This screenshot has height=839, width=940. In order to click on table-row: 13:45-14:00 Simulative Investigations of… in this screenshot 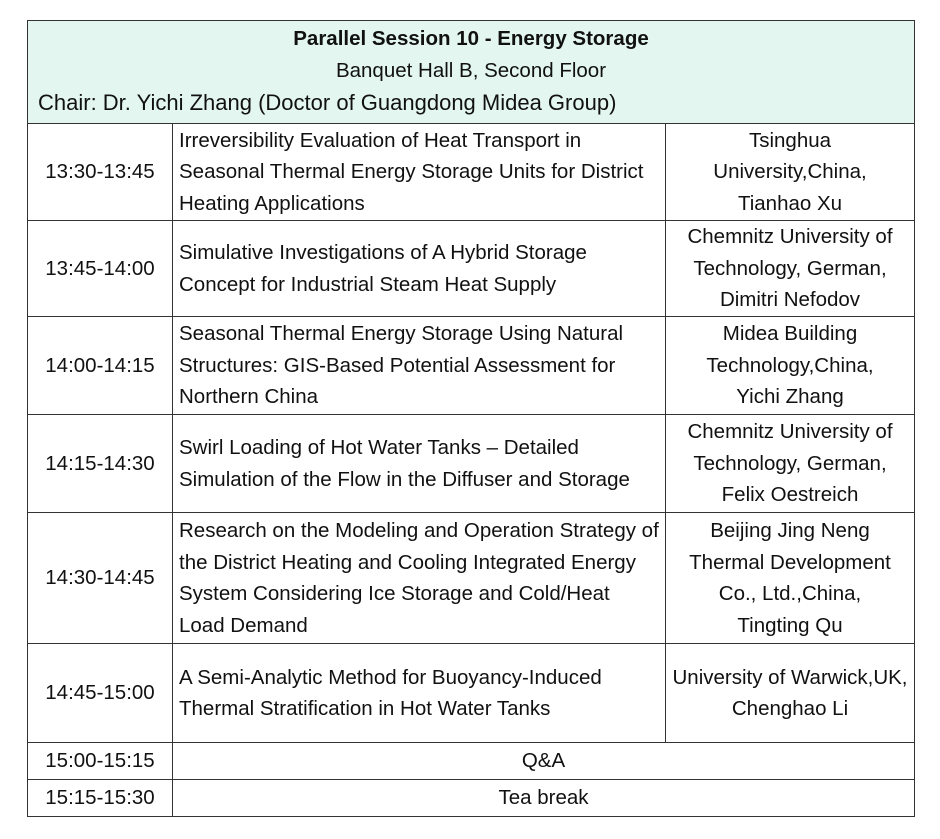, I will do `click(471, 268)`.